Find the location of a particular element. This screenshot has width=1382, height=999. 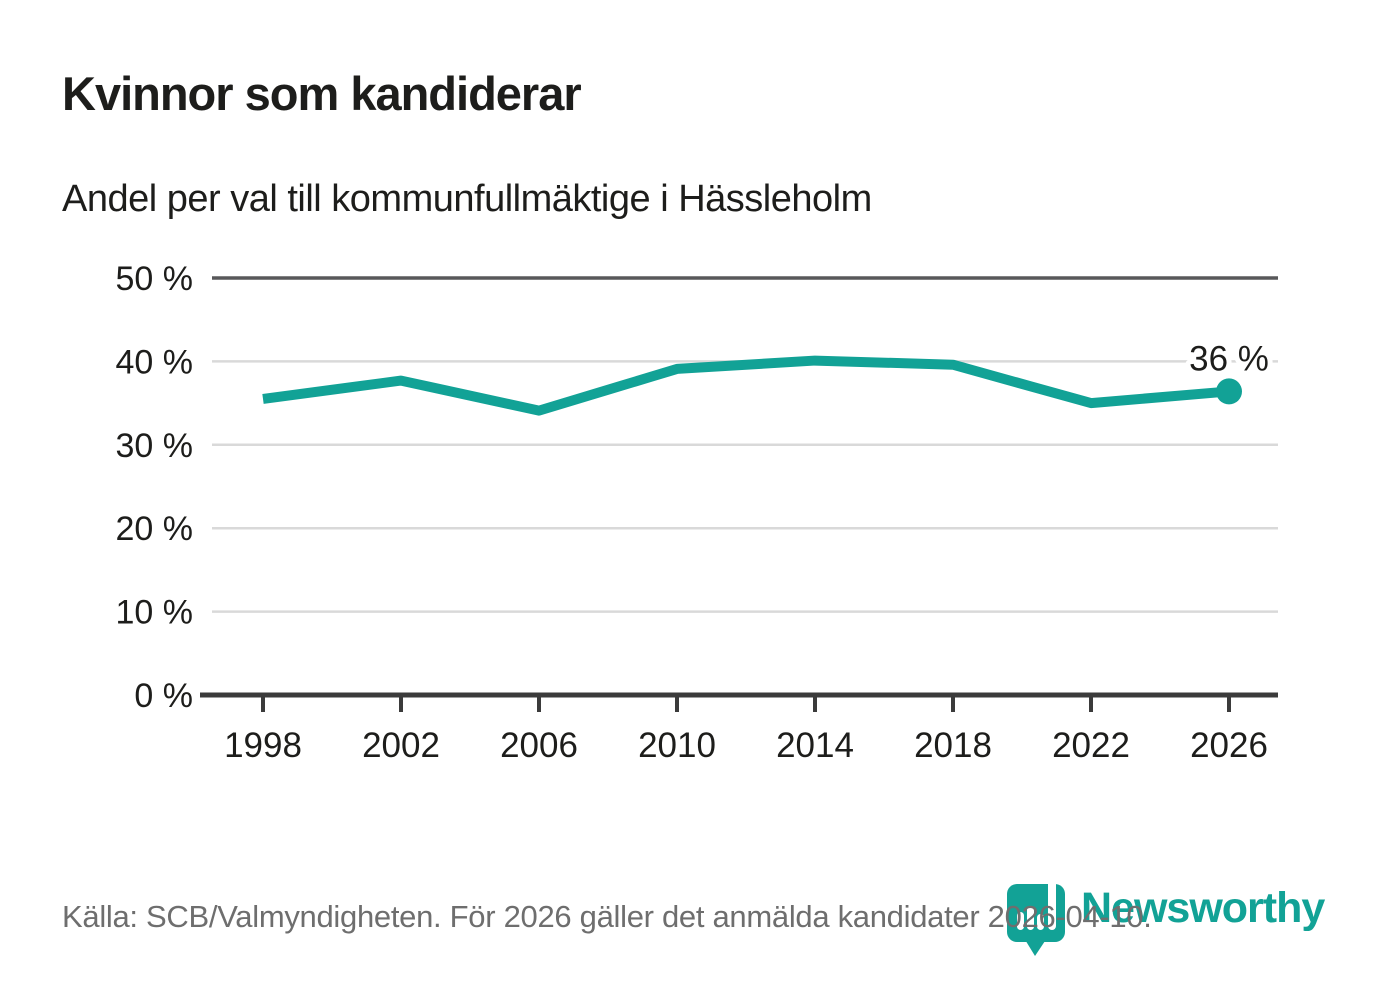

x-tick-label: 2014 is located at coordinates (815, 745).